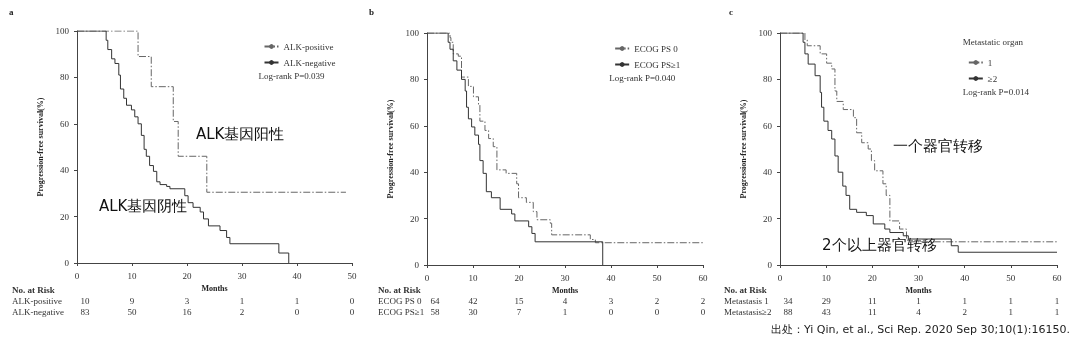 The image size is (1080, 348). I want to click on text: 10 9 3 1 1 0, so click(217, 301).